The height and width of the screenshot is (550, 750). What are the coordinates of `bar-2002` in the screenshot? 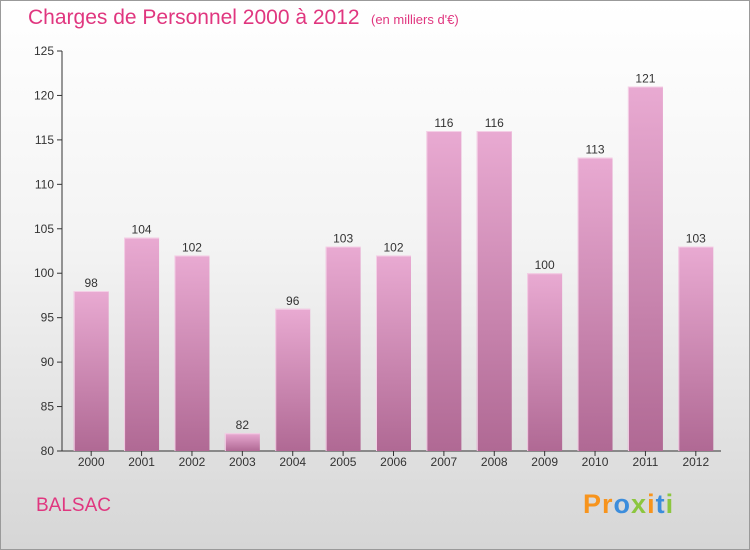 It's located at (192, 353).